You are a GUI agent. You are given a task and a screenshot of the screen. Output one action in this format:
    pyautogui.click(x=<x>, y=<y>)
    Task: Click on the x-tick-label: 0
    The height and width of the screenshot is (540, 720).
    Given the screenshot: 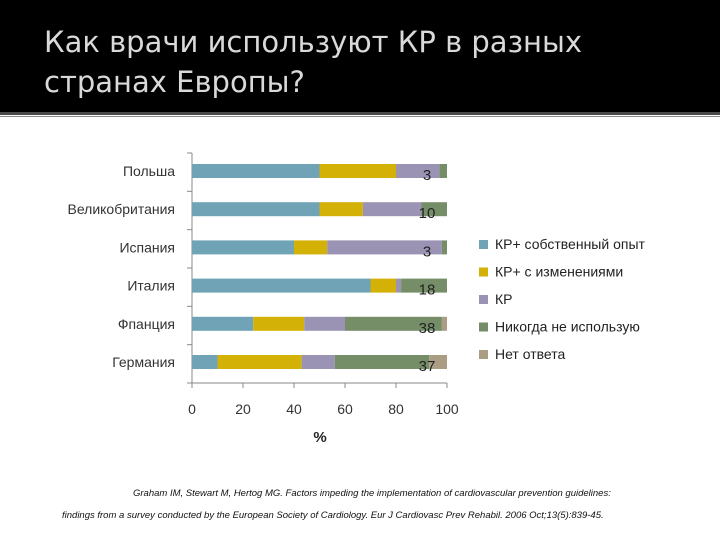 What is the action you would take?
    pyautogui.click(x=192, y=409)
    